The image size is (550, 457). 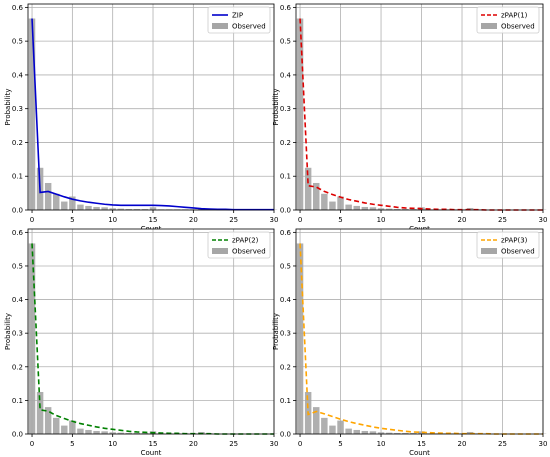 I want to click on y-tick-label: 0.4, so click(x=18, y=300).